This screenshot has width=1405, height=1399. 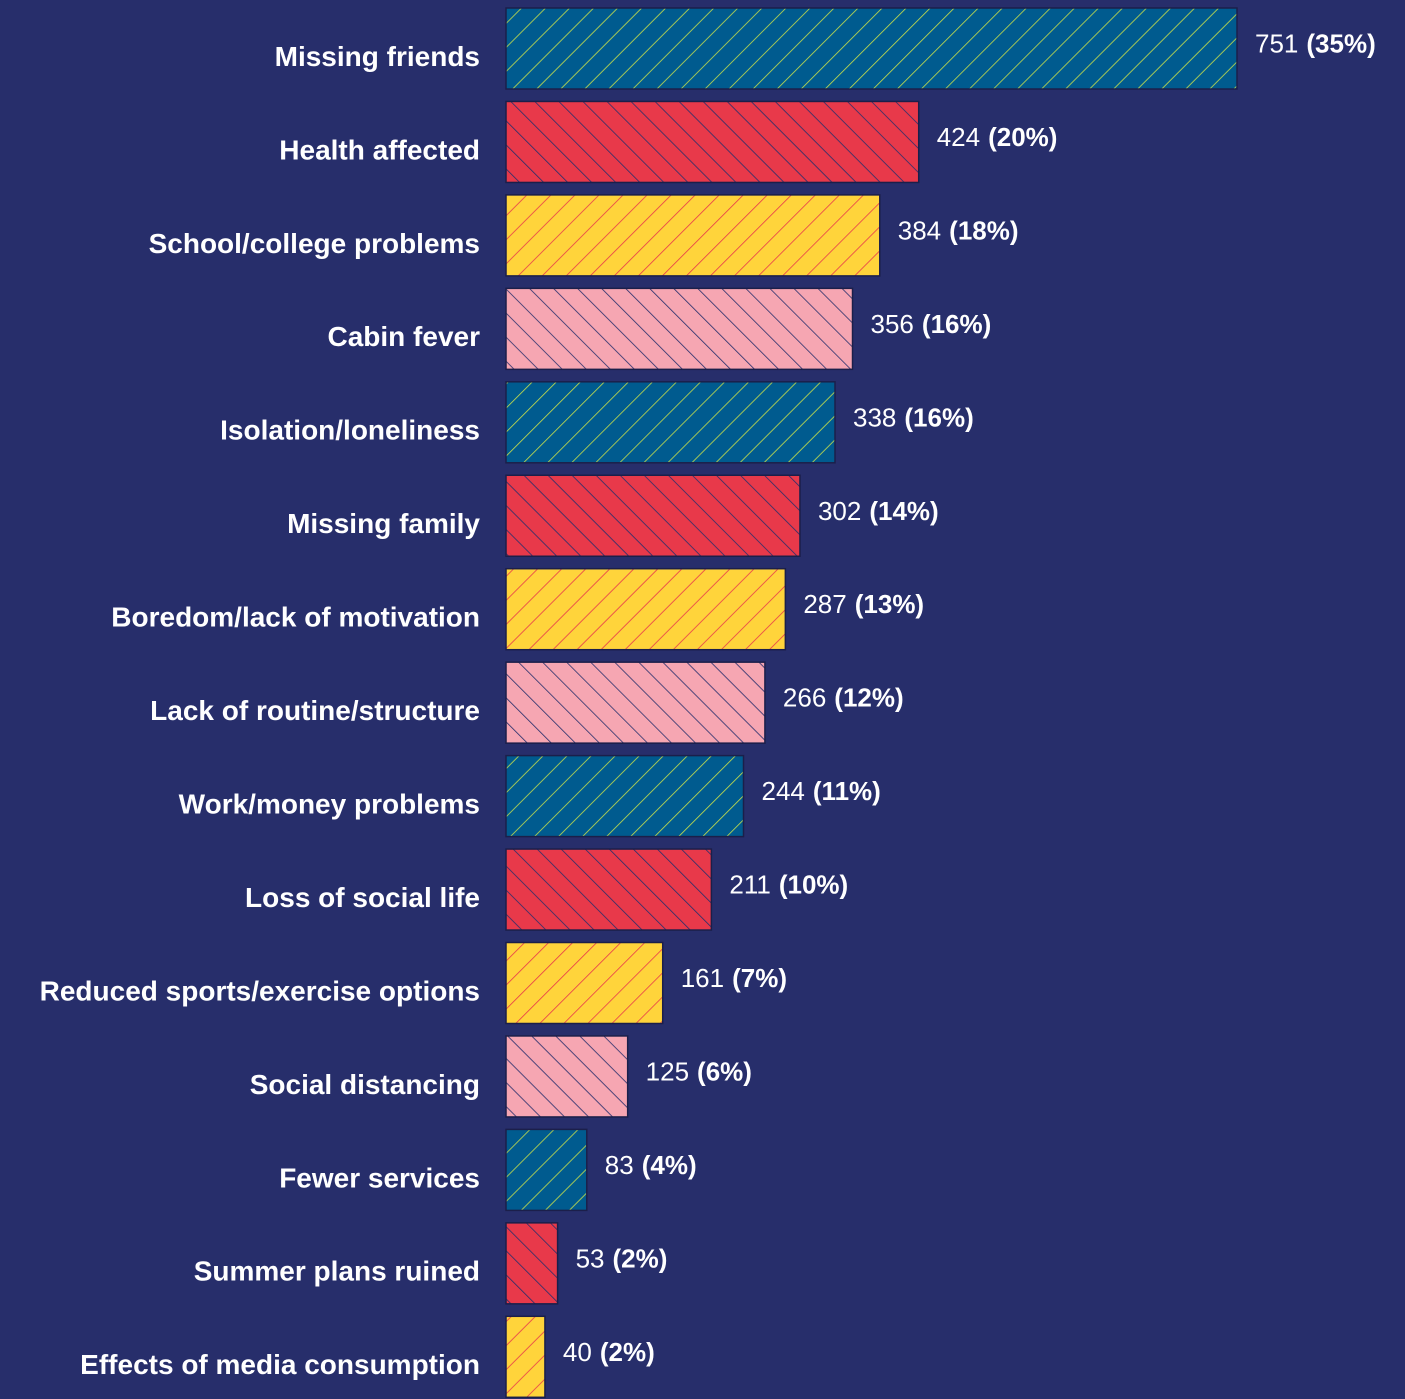 I want to click on value-label: 287 (13%), so click(x=863, y=604).